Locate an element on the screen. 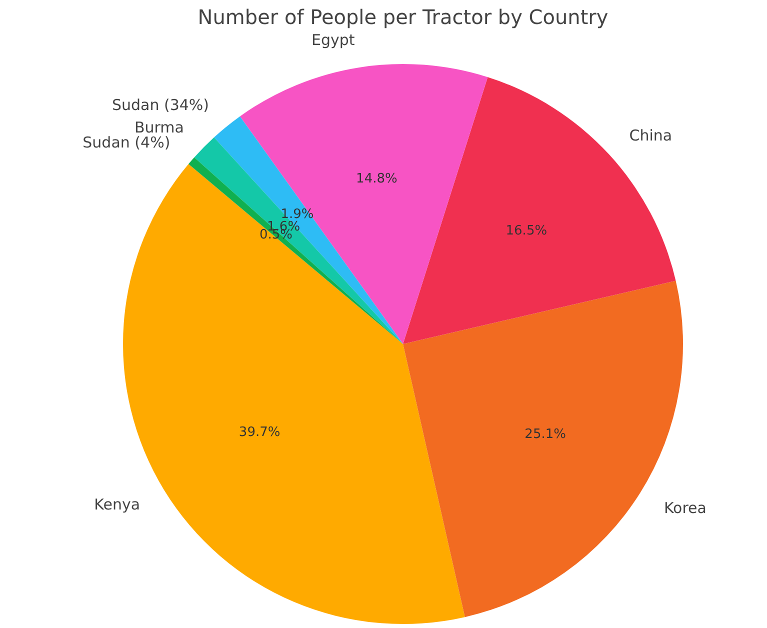 The height and width of the screenshot is (628, 767). chart-title: Number of People per Tractor by Country is located at coordinates (403, 17).